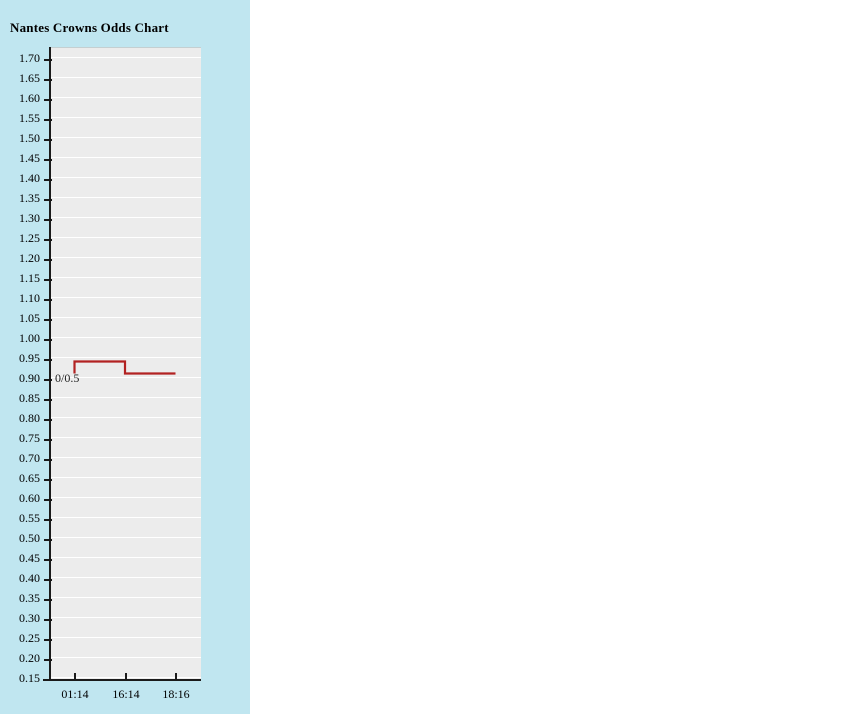  Describe the element at coordinates (50, 364) in the screenshot. I see `y-axis-line` at that location.